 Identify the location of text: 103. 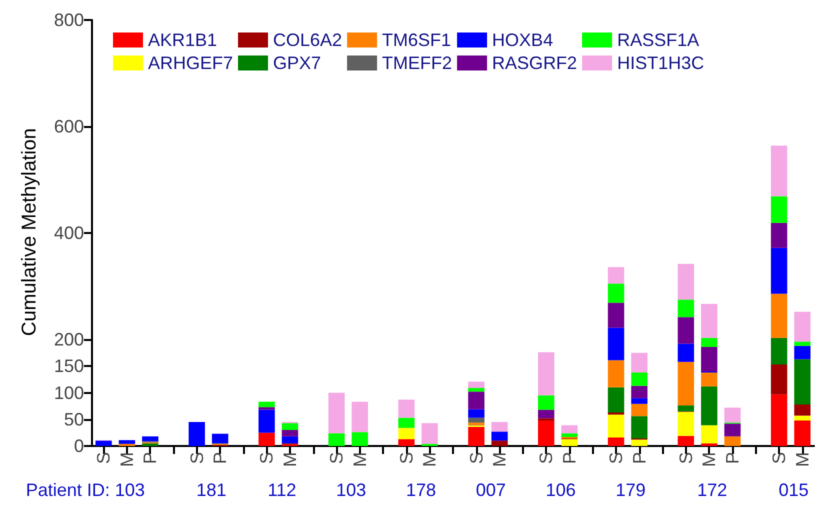
(351, 490).